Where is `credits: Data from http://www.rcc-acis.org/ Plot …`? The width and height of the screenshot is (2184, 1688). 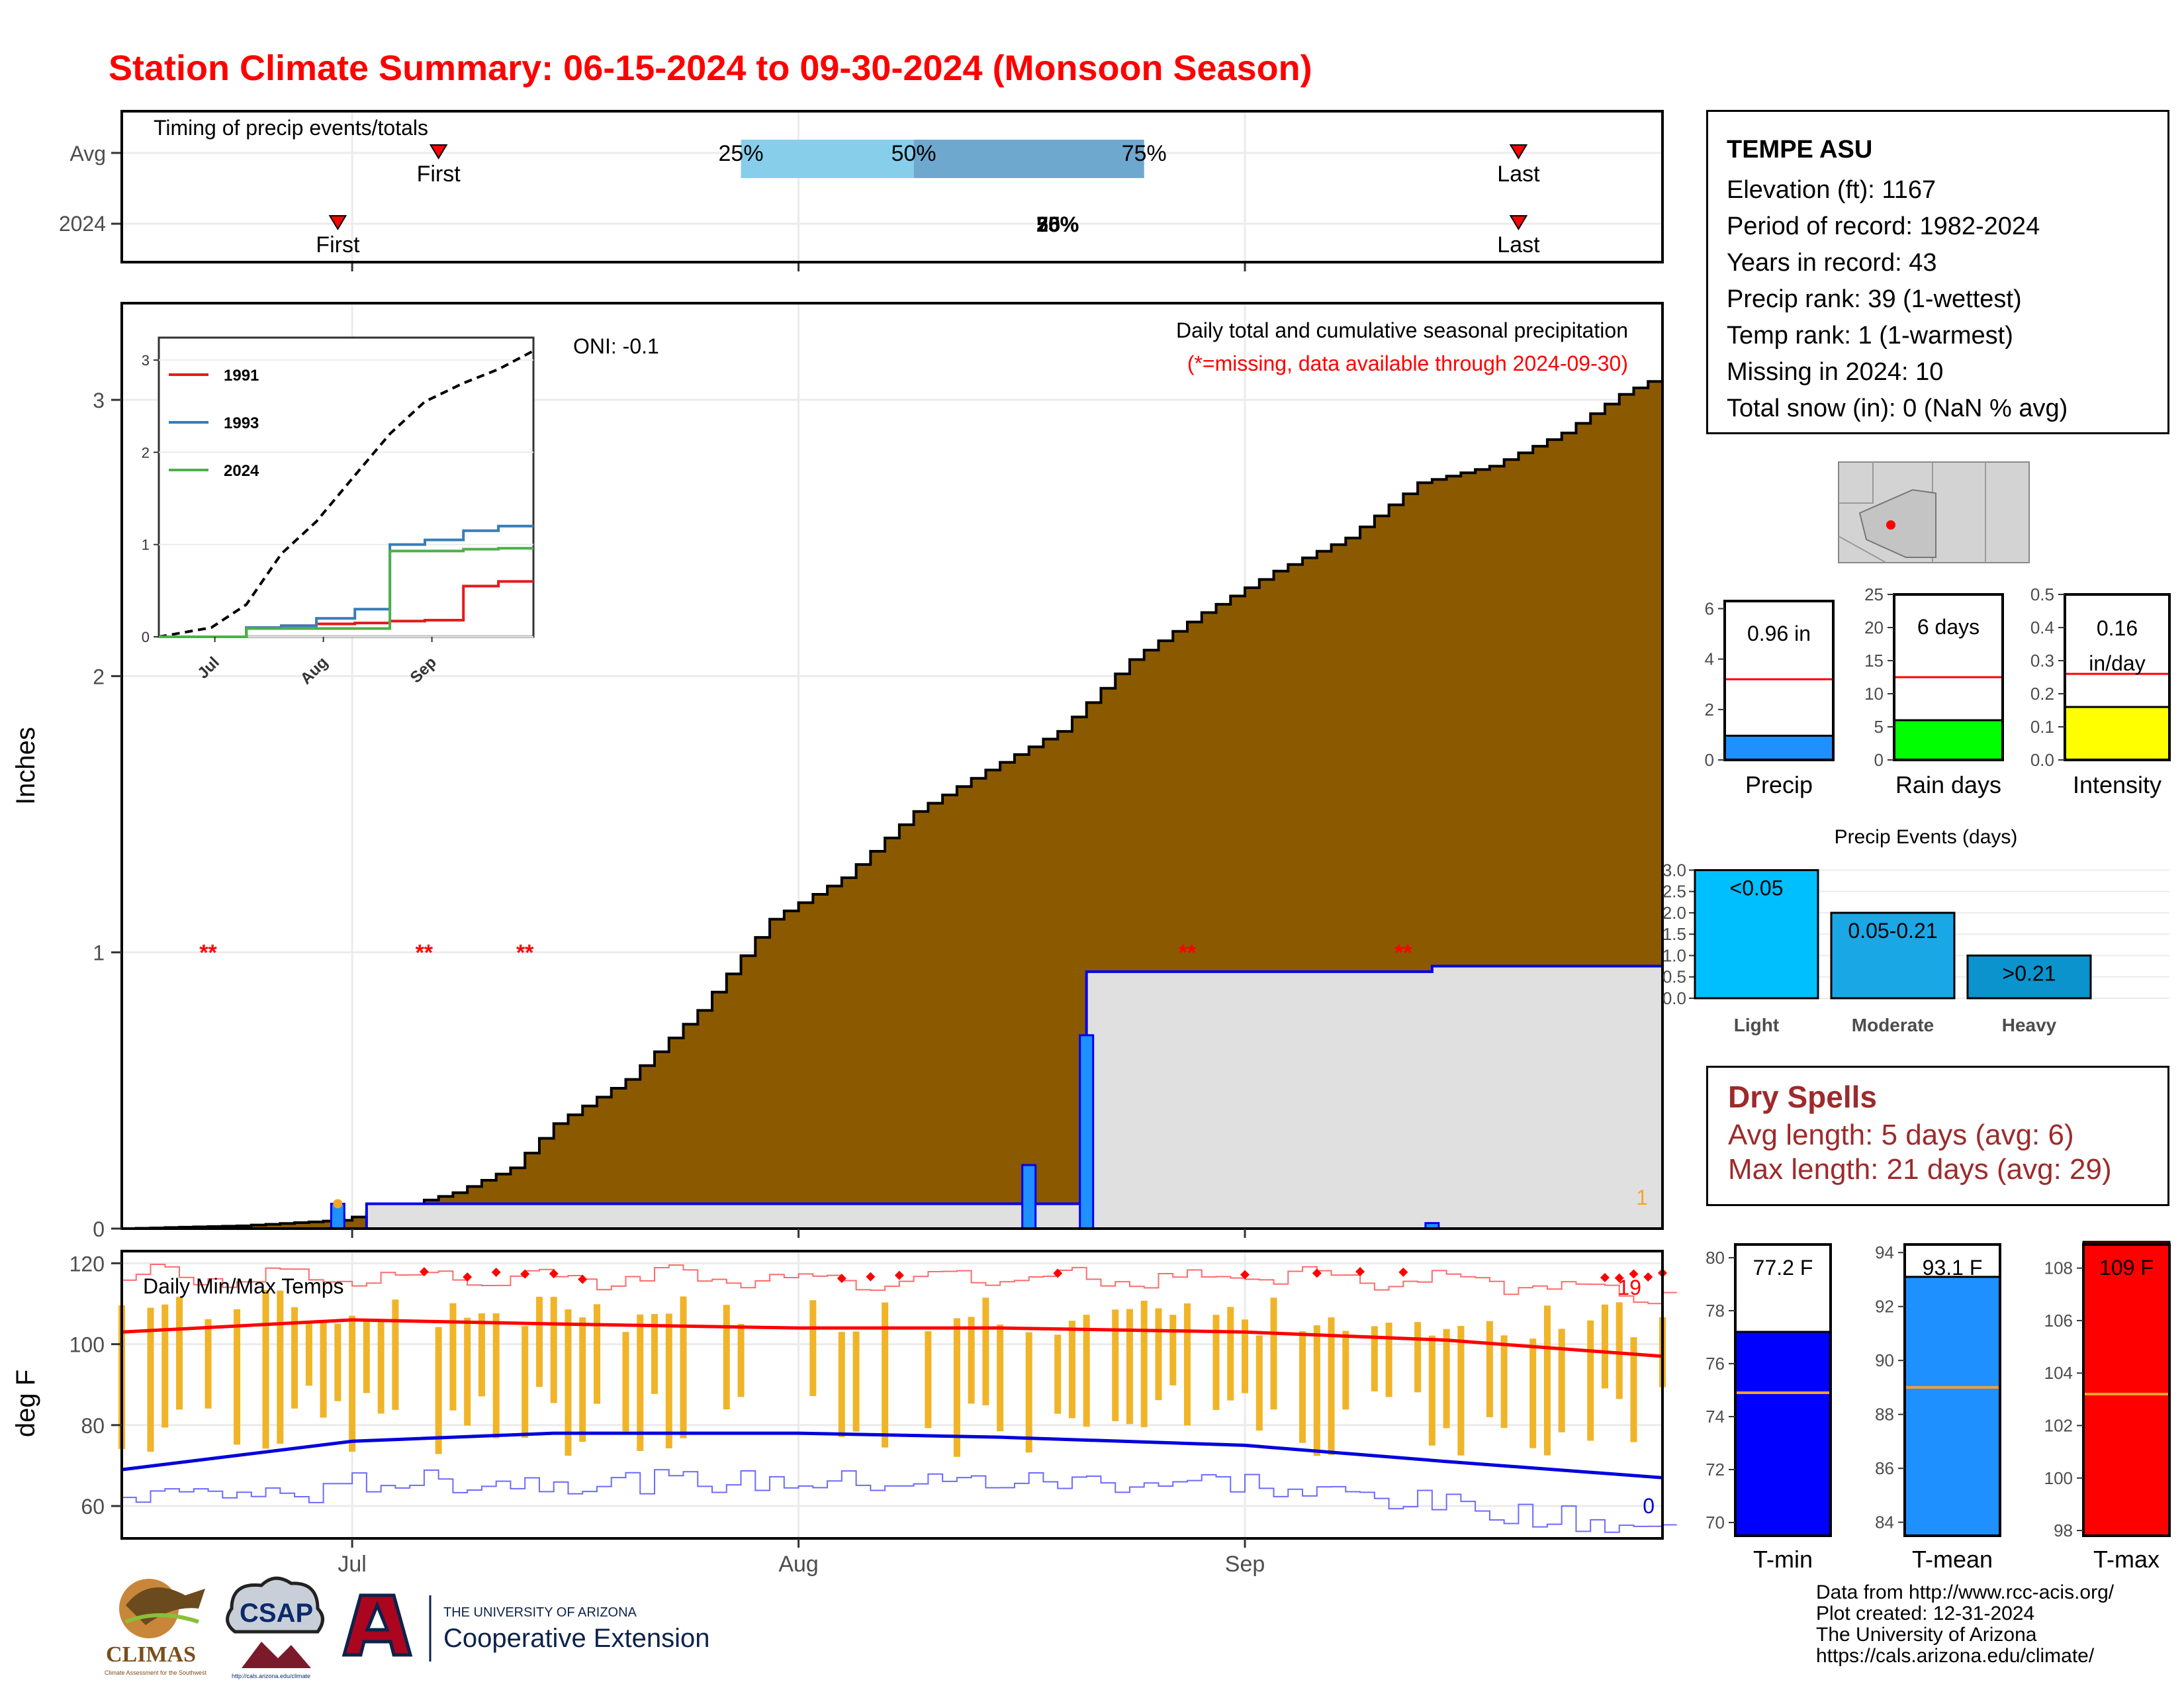
credits: Data from http://www.rcc-acis.org/ Plot … is located at coordinates (1965, 1624).